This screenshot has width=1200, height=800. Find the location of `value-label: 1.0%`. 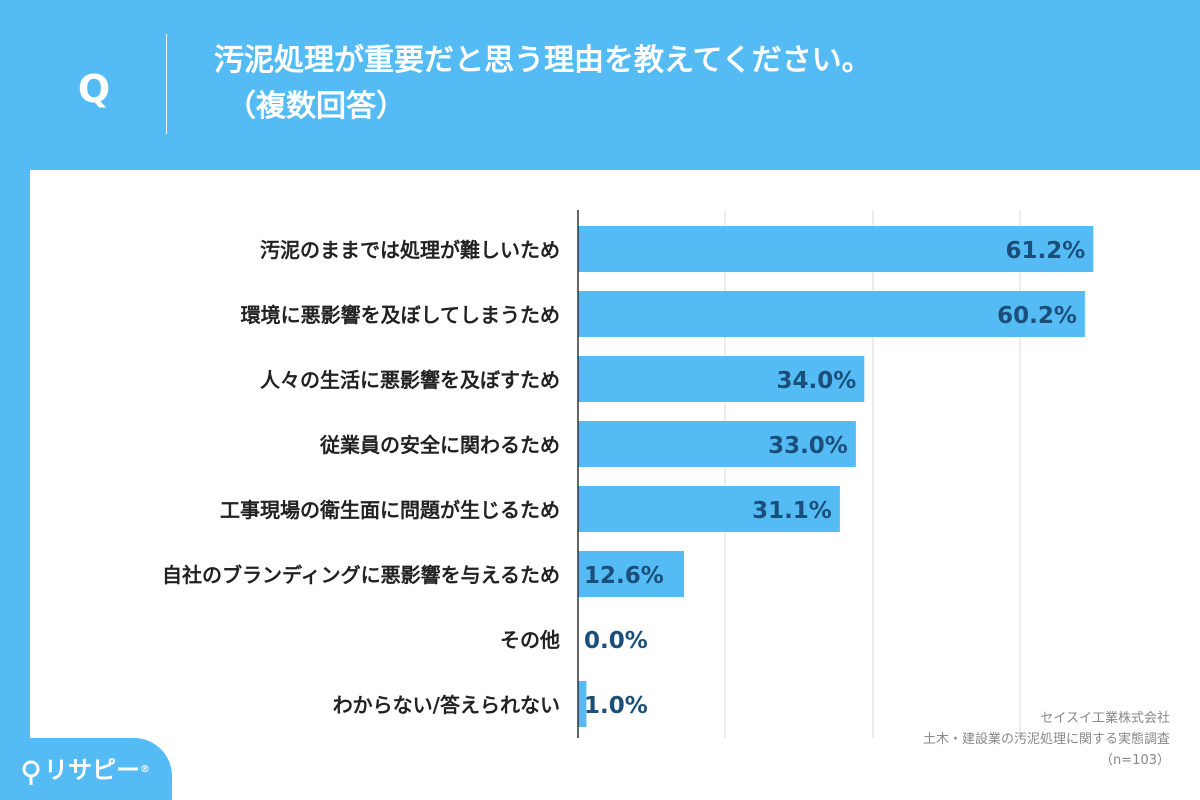

value-label: 1.0% is located at coordinates (616, 706).